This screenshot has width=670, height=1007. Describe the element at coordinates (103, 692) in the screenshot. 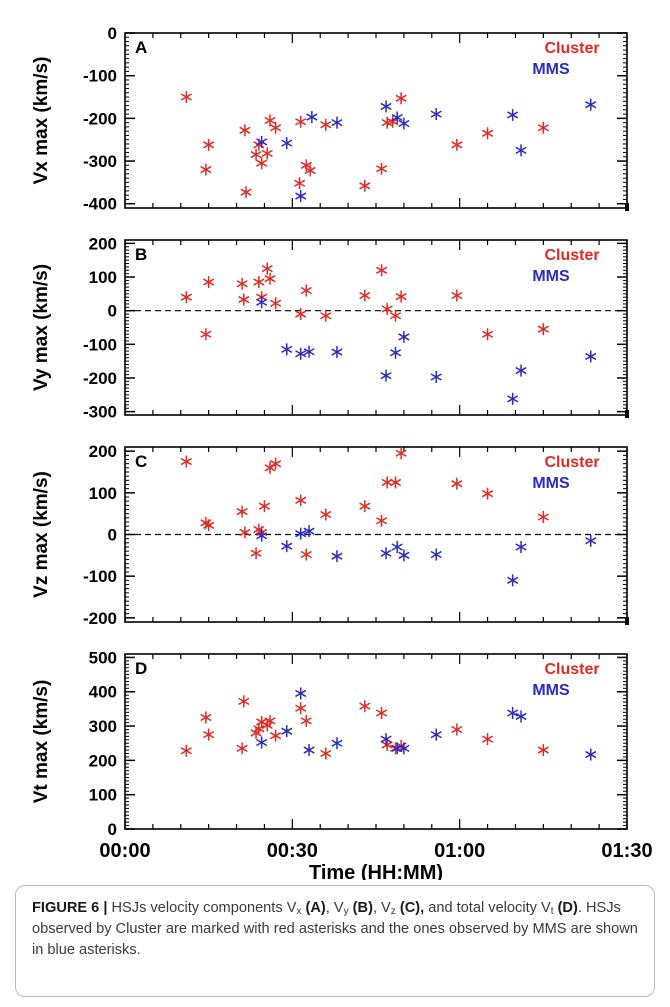

I see `y-tick-label: 400` at that location.